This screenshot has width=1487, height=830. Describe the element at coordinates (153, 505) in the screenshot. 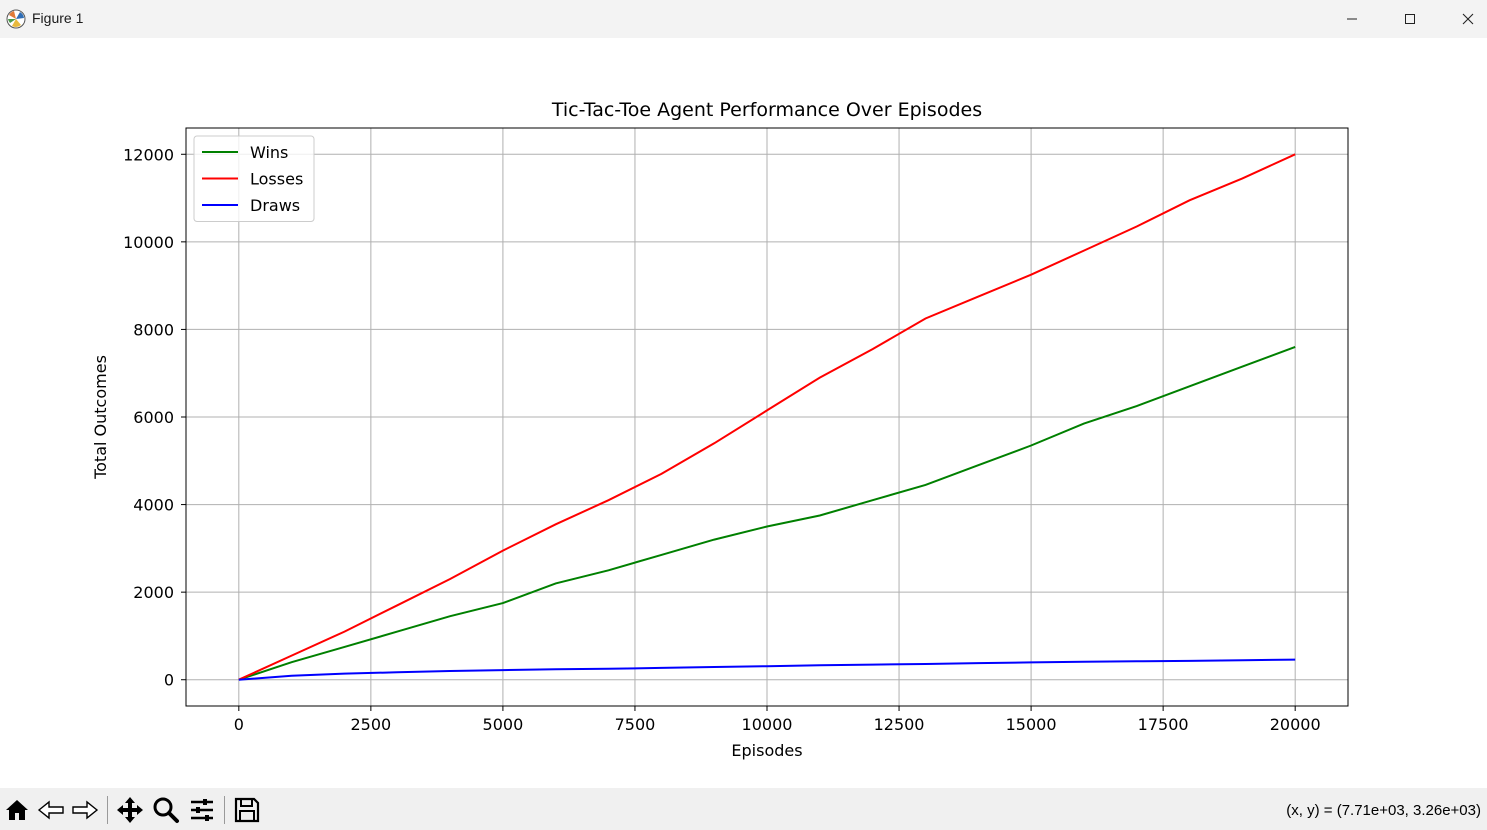

I see `y-tick-label: 4000` at that location.